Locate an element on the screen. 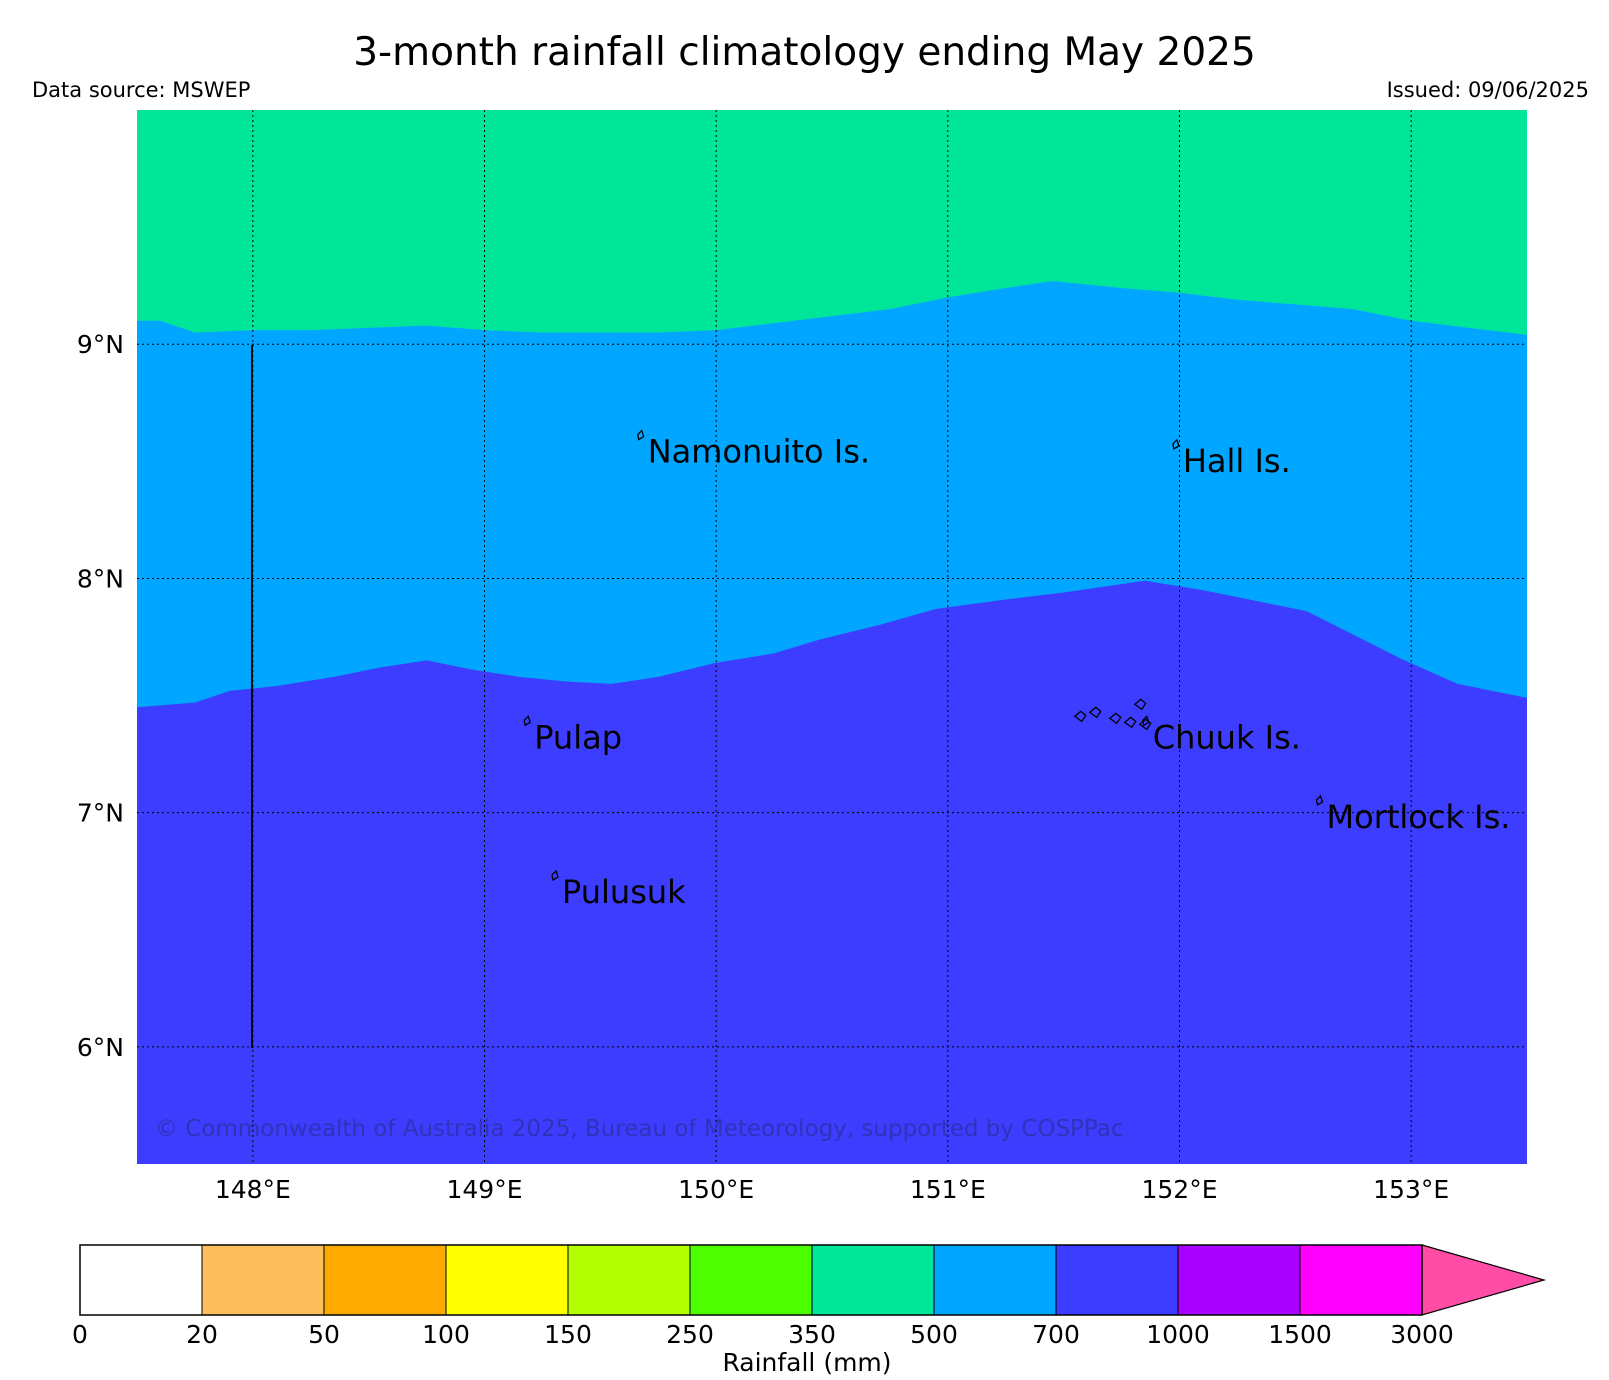  lat-tick-label: 8°N is located at coordinates (100, 578).